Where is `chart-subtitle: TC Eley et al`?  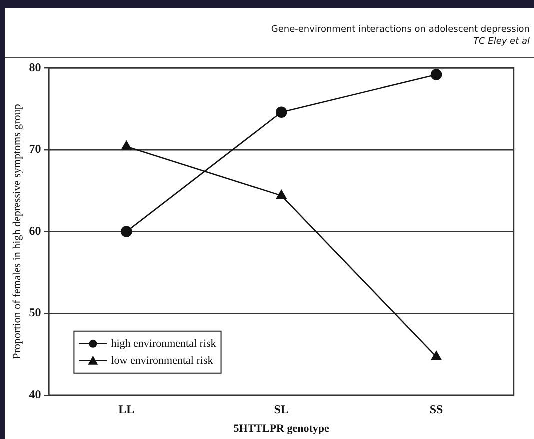 chart-subtitle: TC Eley et al is located at coordinates (501, 42).